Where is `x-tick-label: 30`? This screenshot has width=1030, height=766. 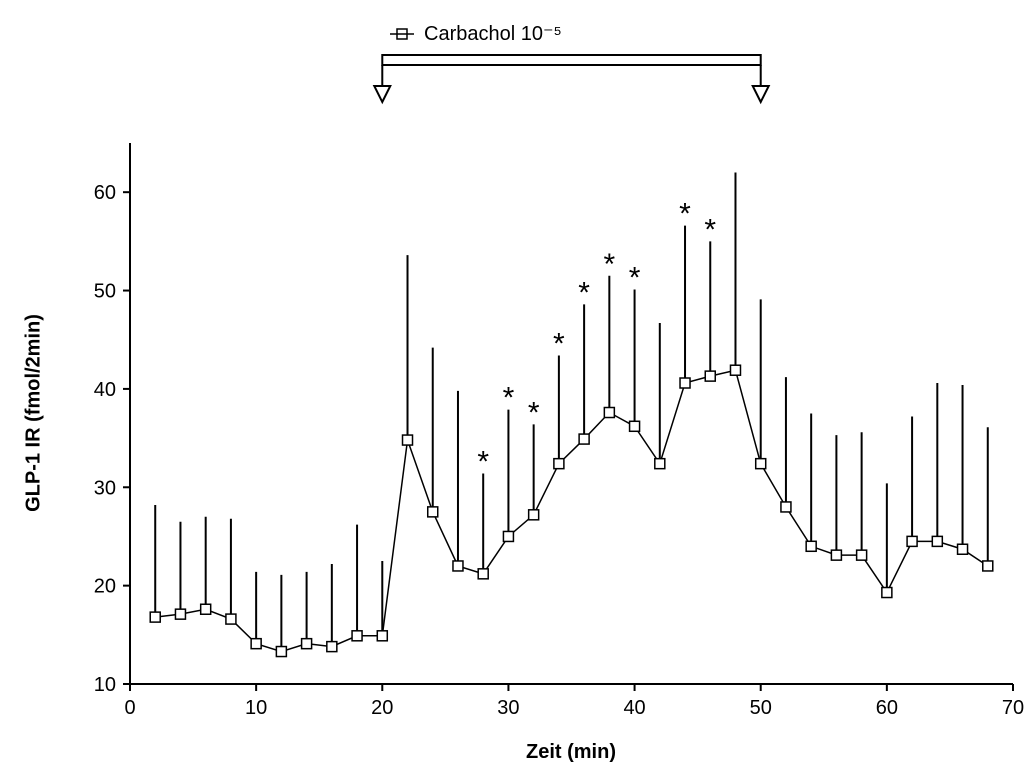
x-tick-label: 30 is located at coordinates (508, 708).